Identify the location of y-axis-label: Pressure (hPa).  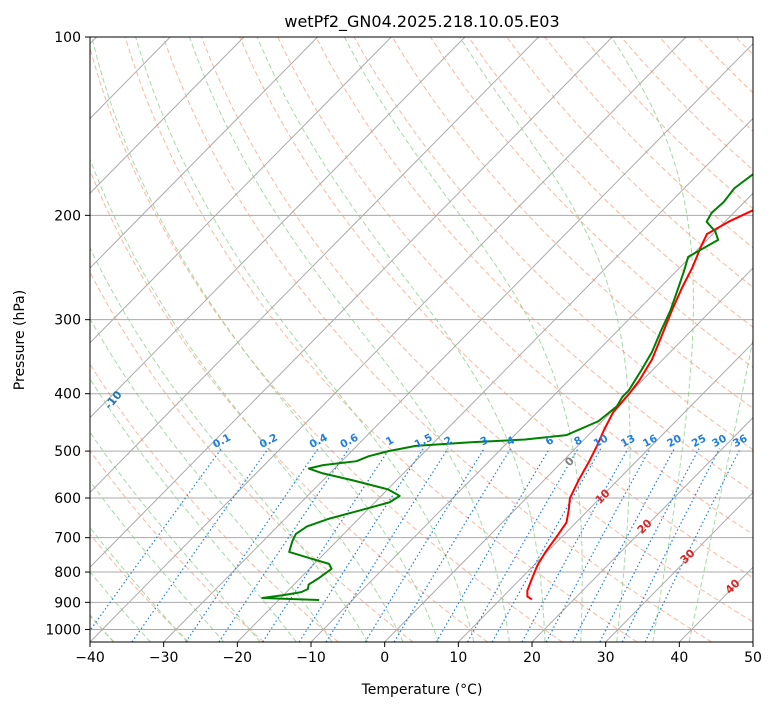
(20, 340).